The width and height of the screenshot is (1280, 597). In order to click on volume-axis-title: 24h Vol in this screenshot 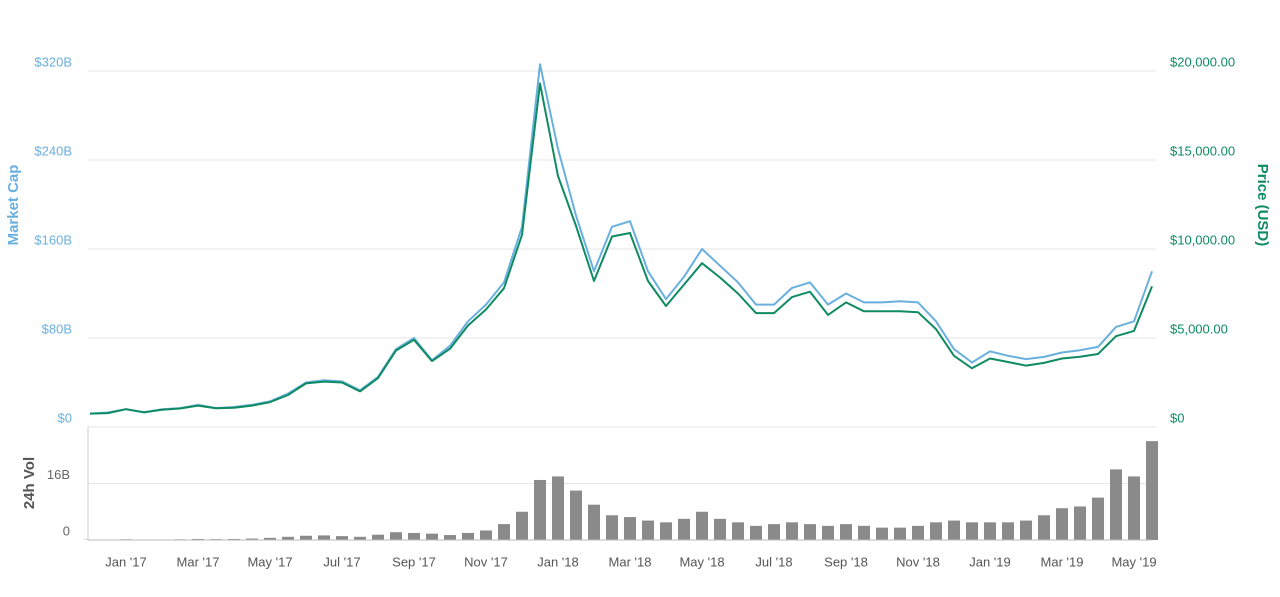, I will do `click(29, 483)`.